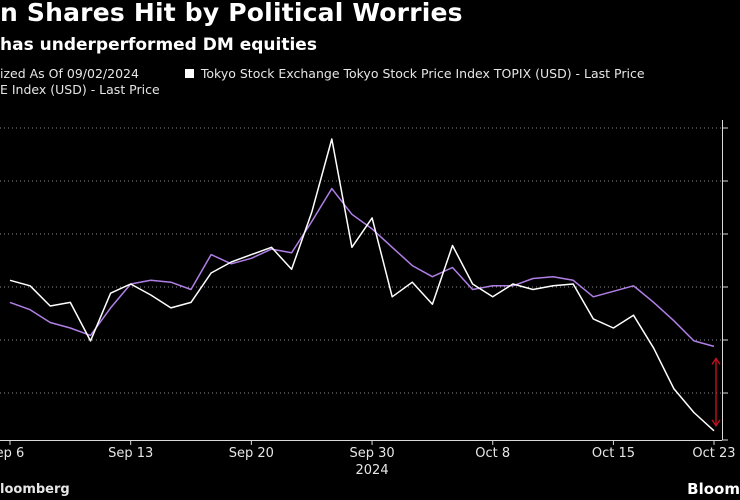 This screenshot has width=740, height=500. What do you see at coordinates (713, 489) in the screenshot?
I see `brand-logo-text: Bloom` at bounding box center [713, 489].